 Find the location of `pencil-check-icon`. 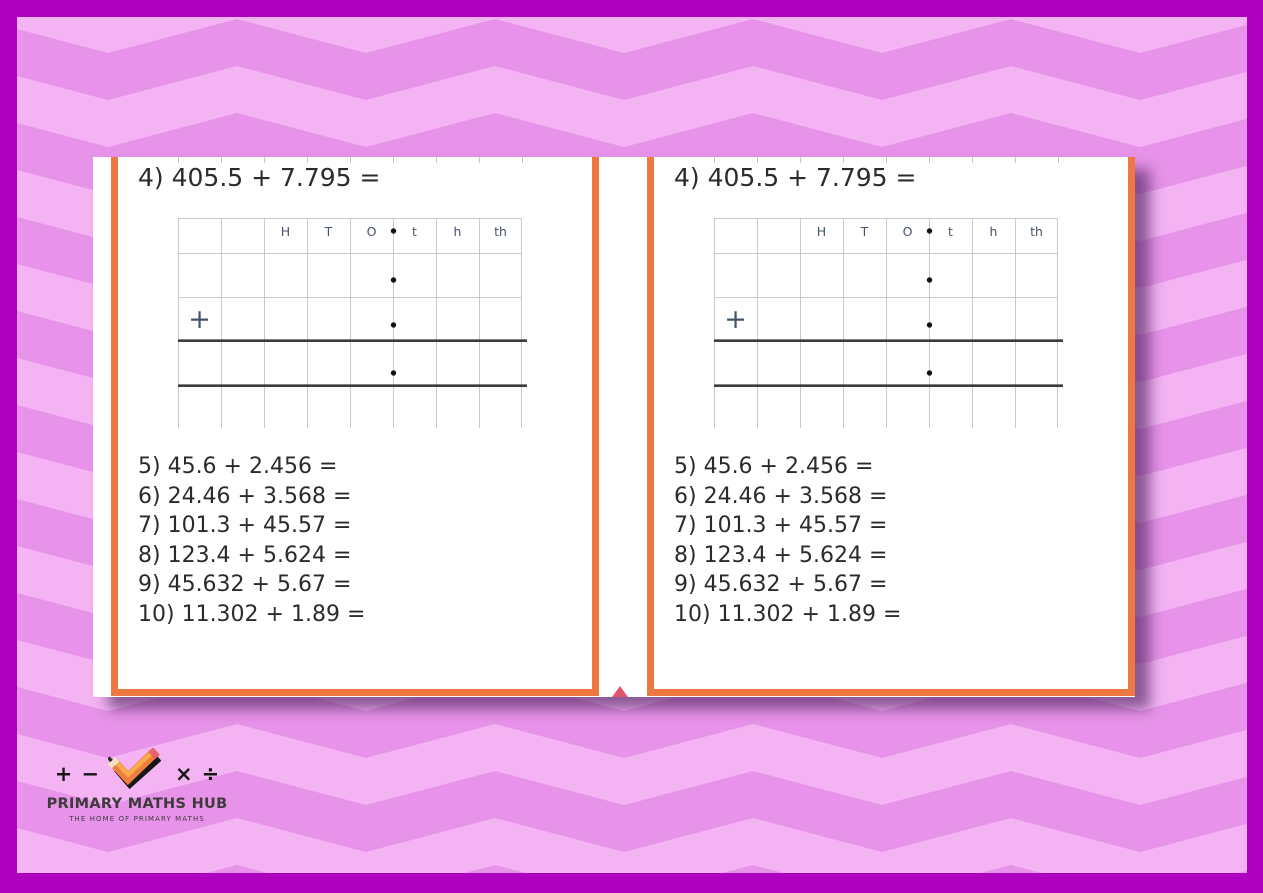

pencil-check-icon is located at coordinates (135, 769).